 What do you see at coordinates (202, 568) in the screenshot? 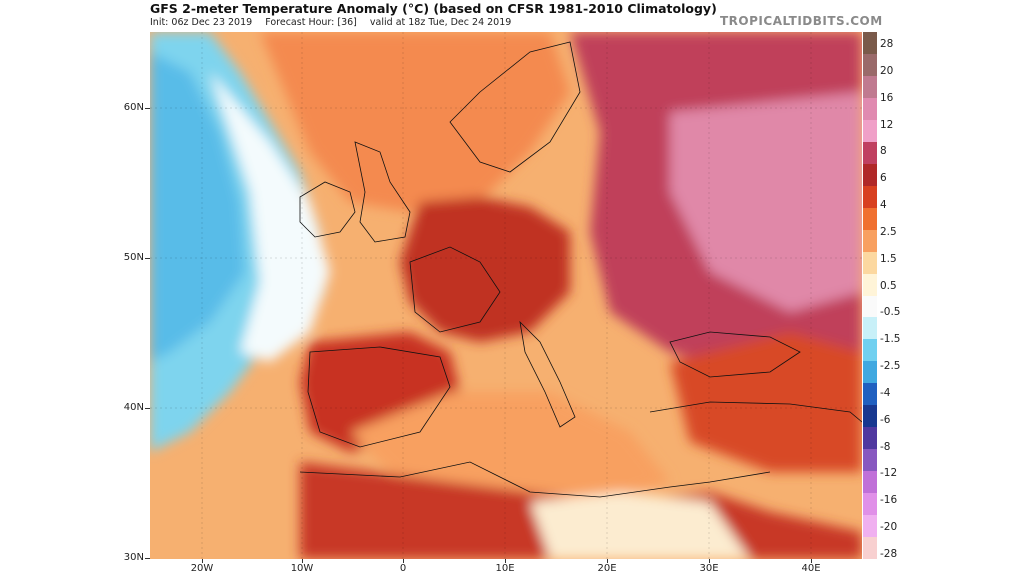
I see `lon-label-20w: 20W` at bounding box center [202, 568].